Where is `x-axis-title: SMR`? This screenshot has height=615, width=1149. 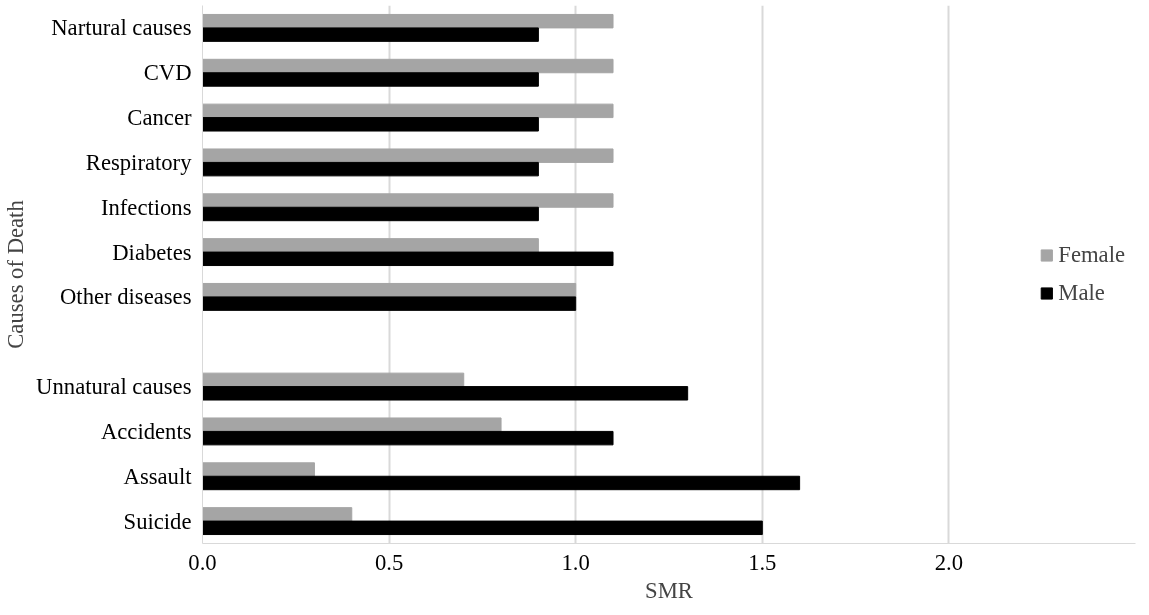
x-axis-title: SMR is located at coordinates (669, 590).